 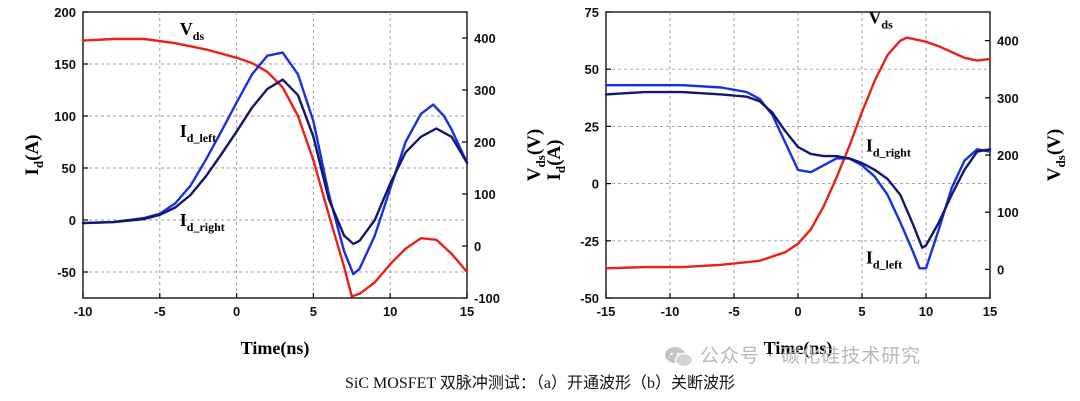 I want to click on annotations-layer: Vds Id_right Id_left, so click(x=888, y=139).